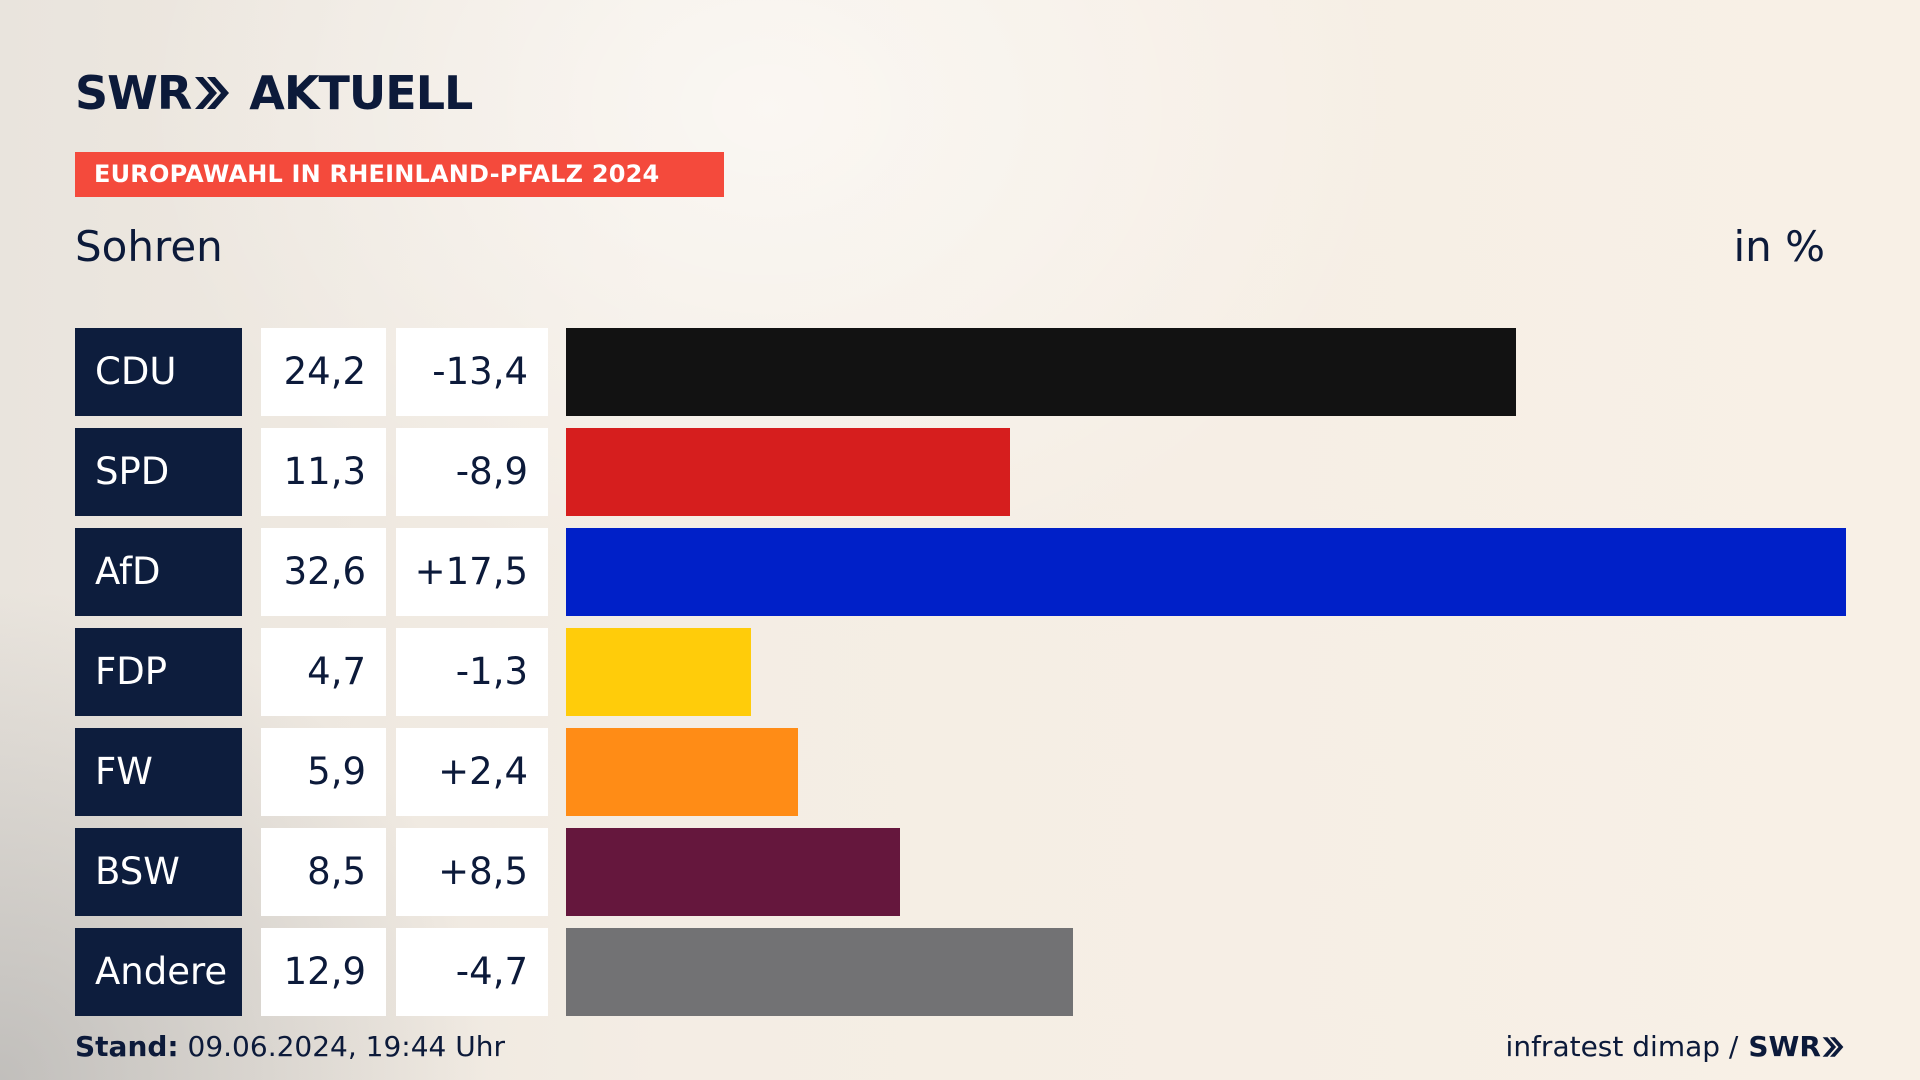  I want to click on party-label: FW, so click(158, 772).